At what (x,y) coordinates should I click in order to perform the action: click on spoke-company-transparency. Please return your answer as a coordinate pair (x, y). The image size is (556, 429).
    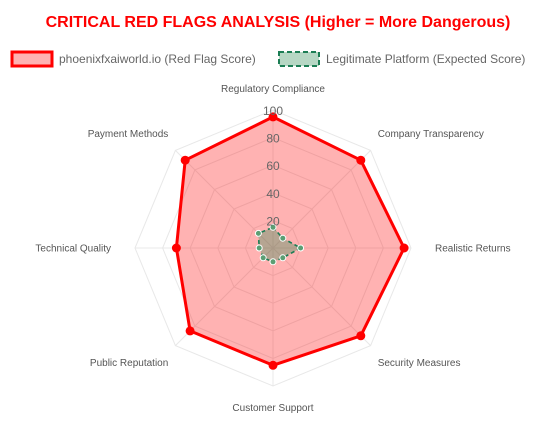
    Looking at the image, I should click on (321, 199).